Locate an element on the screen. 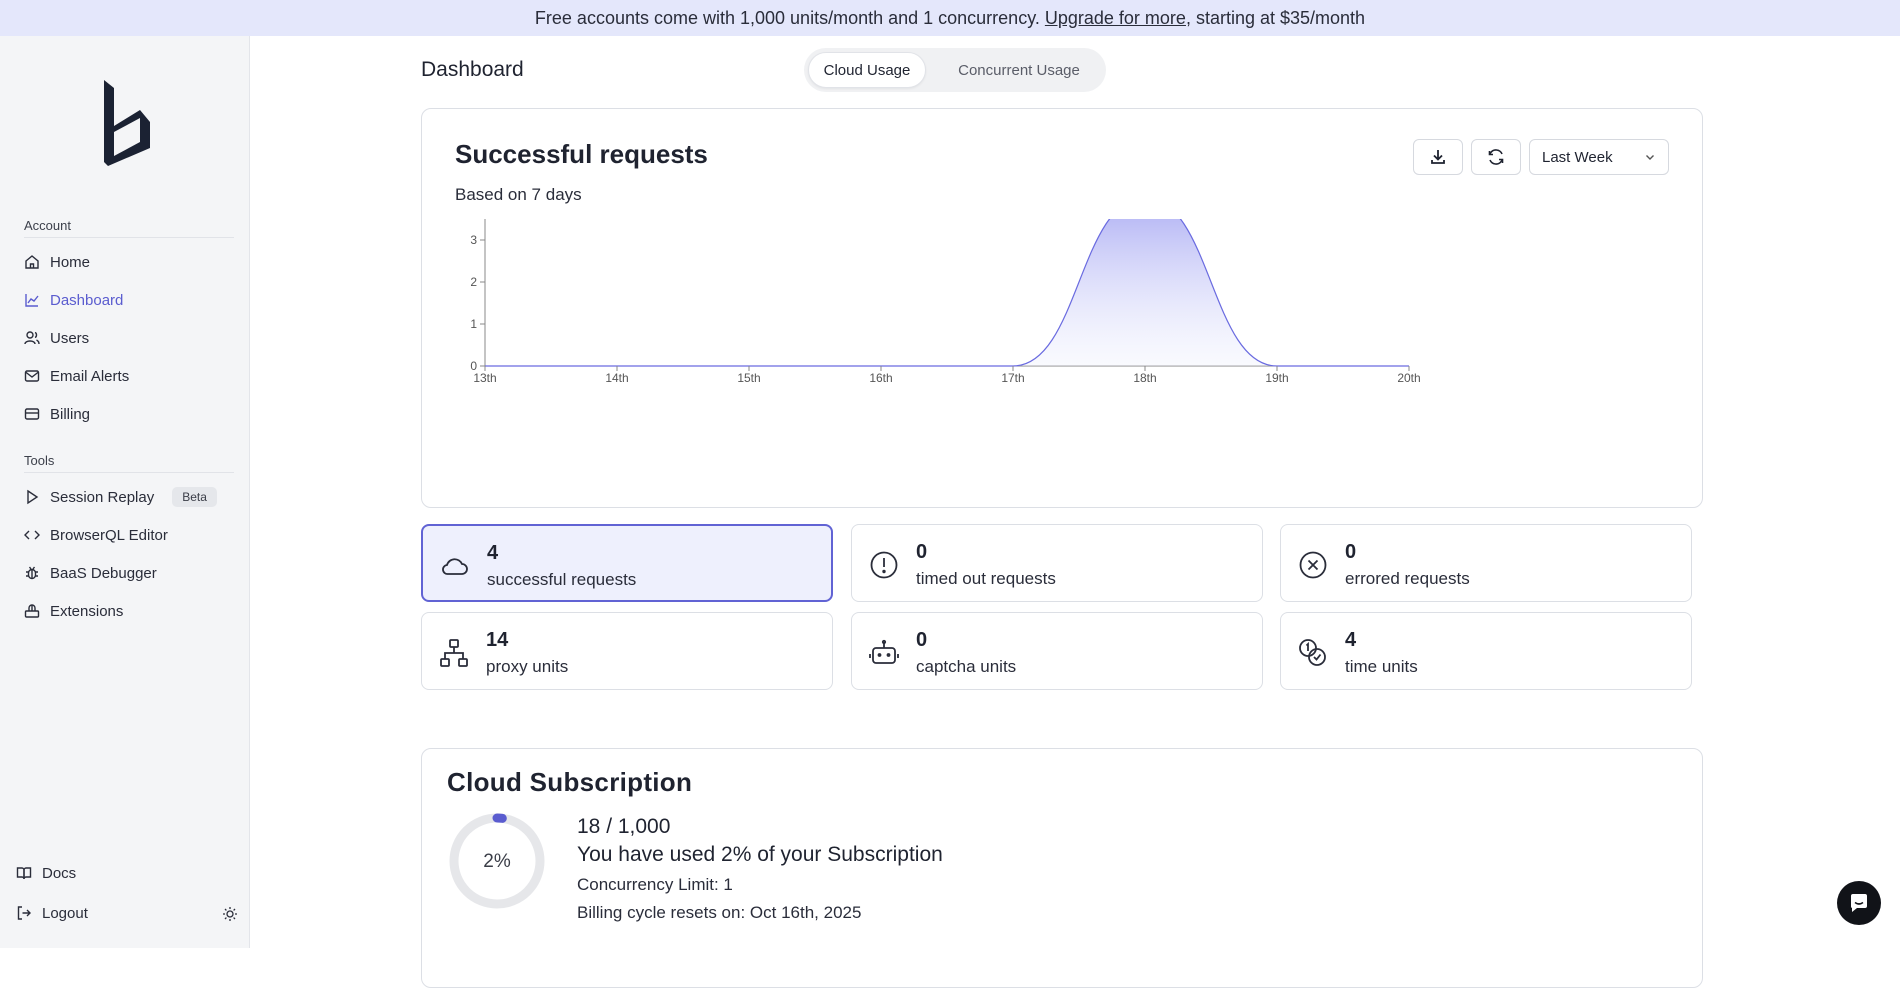 This screenshot has width=1900, height=988. sidebar-item-logout: Logout is located at coordinates (52, 913).